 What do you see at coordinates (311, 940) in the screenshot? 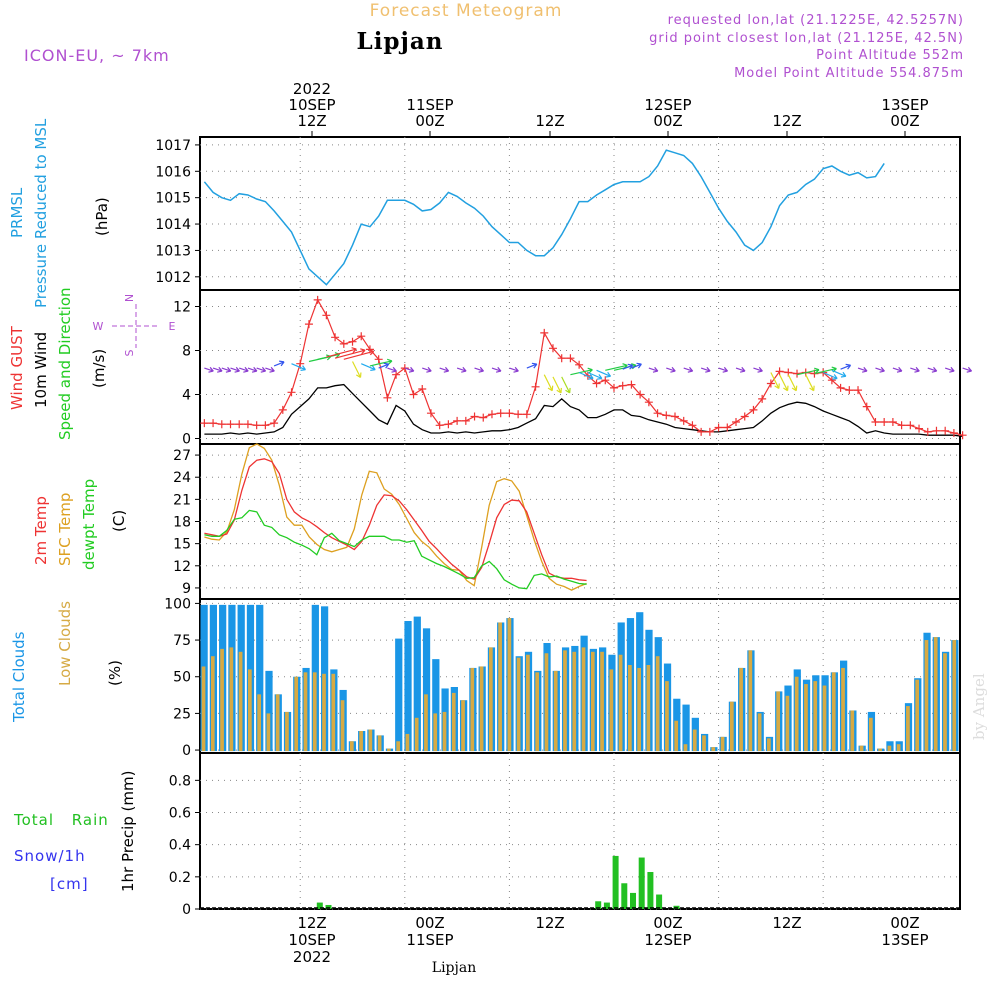
I see `time-label-bottom: 10SEP` at bounding box center [311, 940].